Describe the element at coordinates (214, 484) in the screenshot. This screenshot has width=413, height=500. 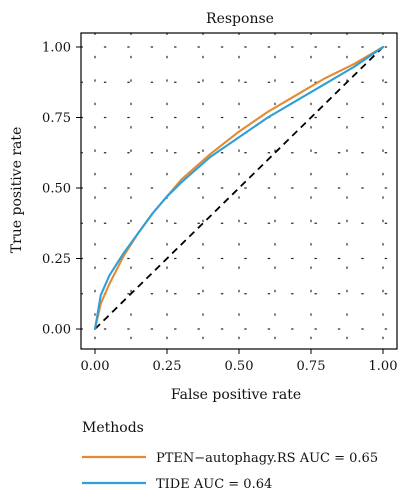
I see `legend-label-tide: TIDE AUC = 0.64` at that location.